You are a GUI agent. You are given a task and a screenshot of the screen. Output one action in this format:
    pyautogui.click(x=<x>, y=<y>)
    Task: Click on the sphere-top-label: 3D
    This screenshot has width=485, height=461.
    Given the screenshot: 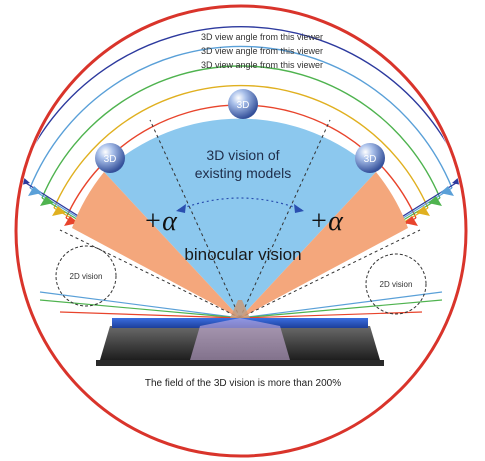 What is the action you would take?
    pyautogui.click(x=243, y=105)
    